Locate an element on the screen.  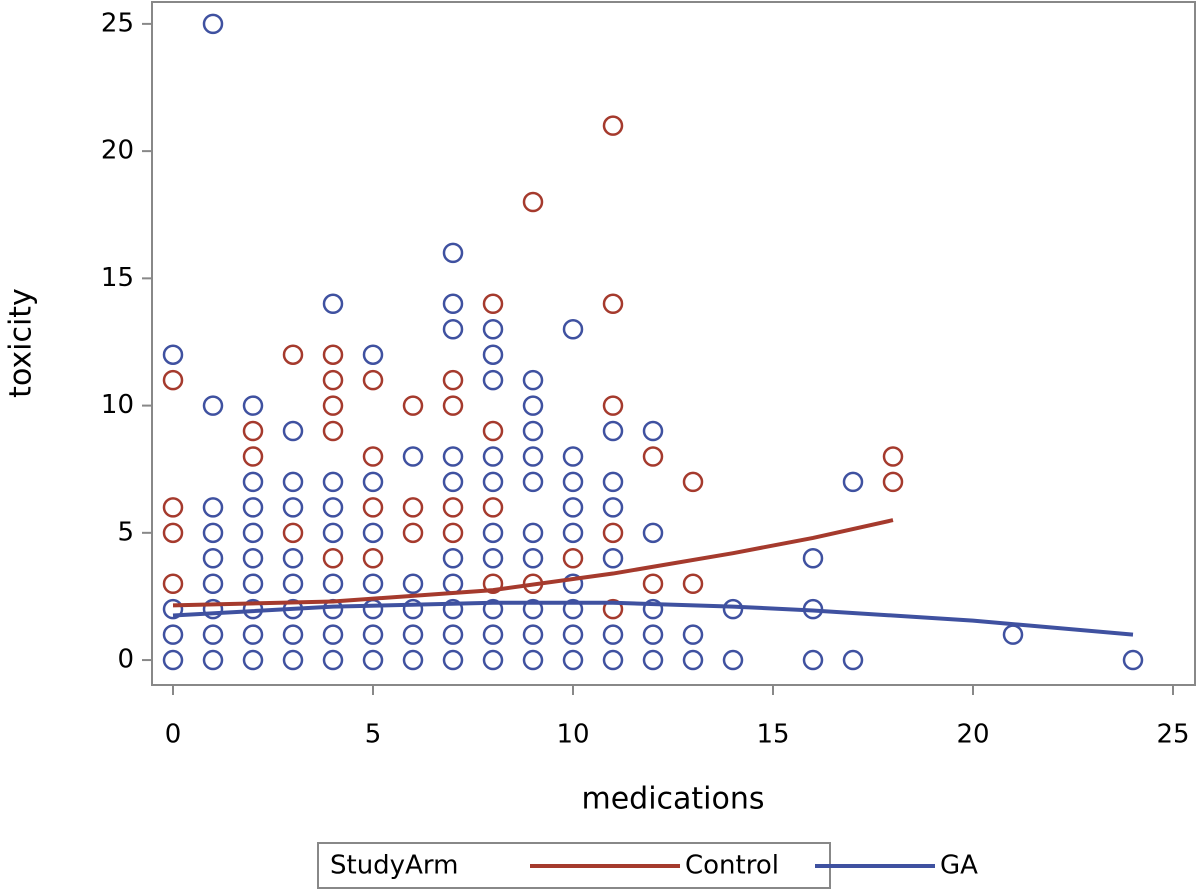
x-axis-label: medications is located at coordinates (672, 799).